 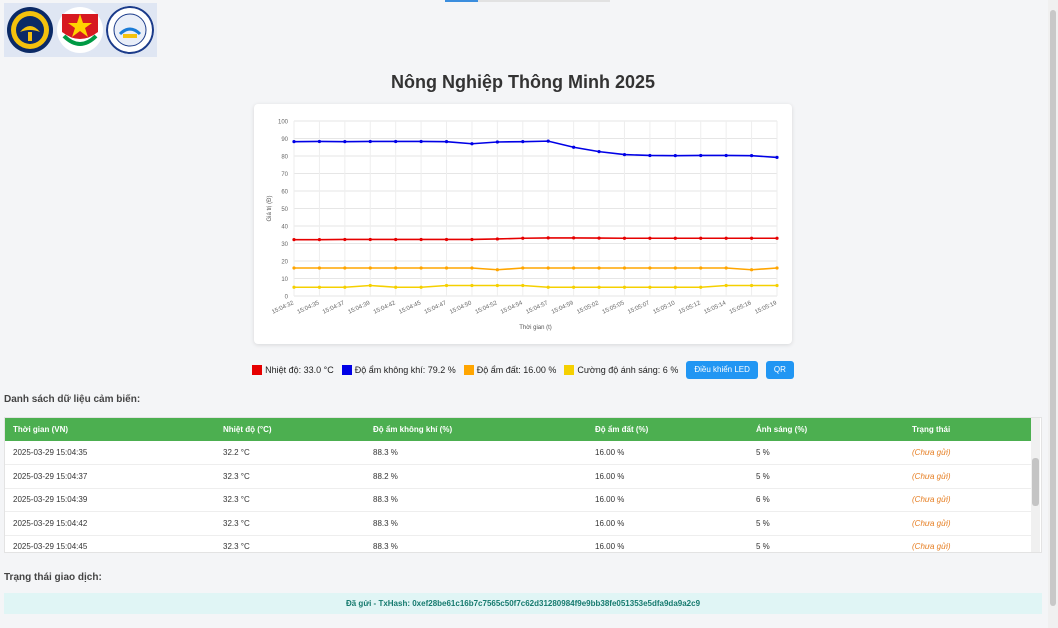 What do you see at coordinates (1053, 308) in the screenshot?
I see `page-scrollbar-thumb` at bounding box center [1053, 308].